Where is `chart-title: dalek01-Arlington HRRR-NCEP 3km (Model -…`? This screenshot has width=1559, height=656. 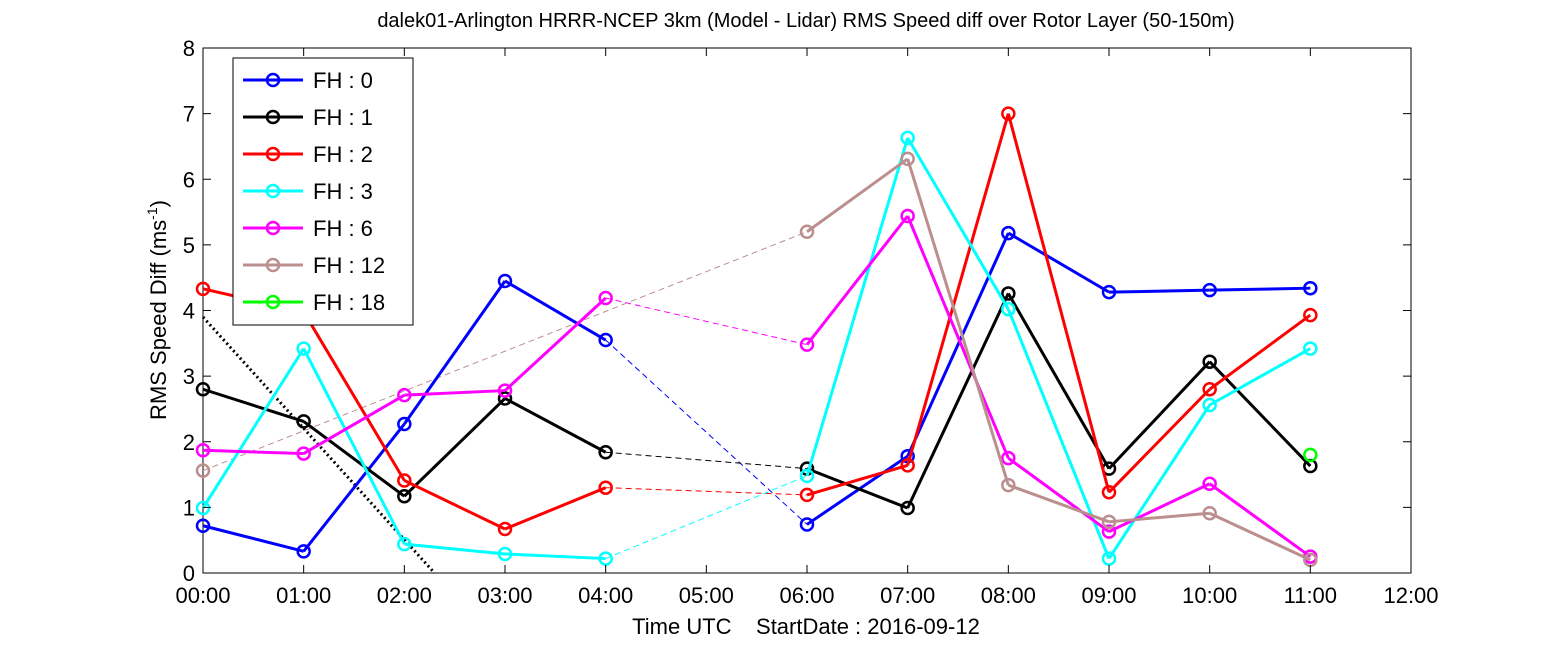 chart-title: dalek01-Arlington HRRR-NCEP 3km (Model -… is located at coordinates (805, 21).